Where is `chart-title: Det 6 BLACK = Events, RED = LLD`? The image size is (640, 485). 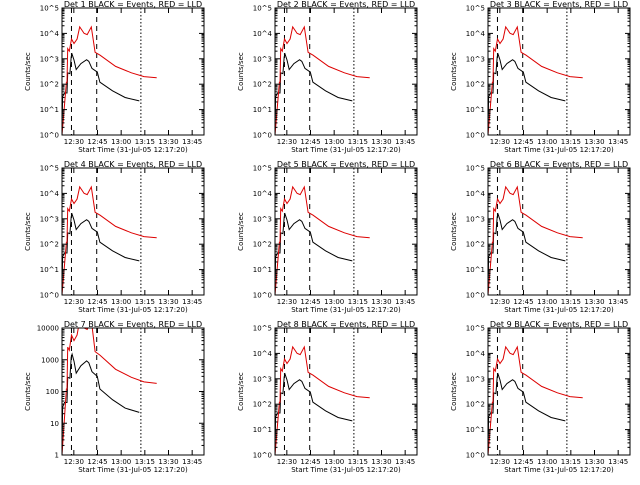 chart-title: Det 6 BLACK = Events, RED = LLD is located at coordinates (559, 164).